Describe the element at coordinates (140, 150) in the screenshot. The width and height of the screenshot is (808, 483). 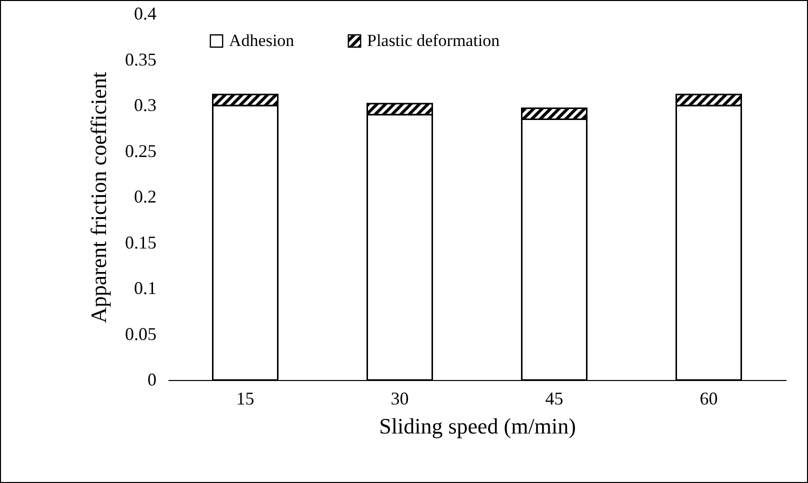
I see `y-tick-label: 0.25` at that location.